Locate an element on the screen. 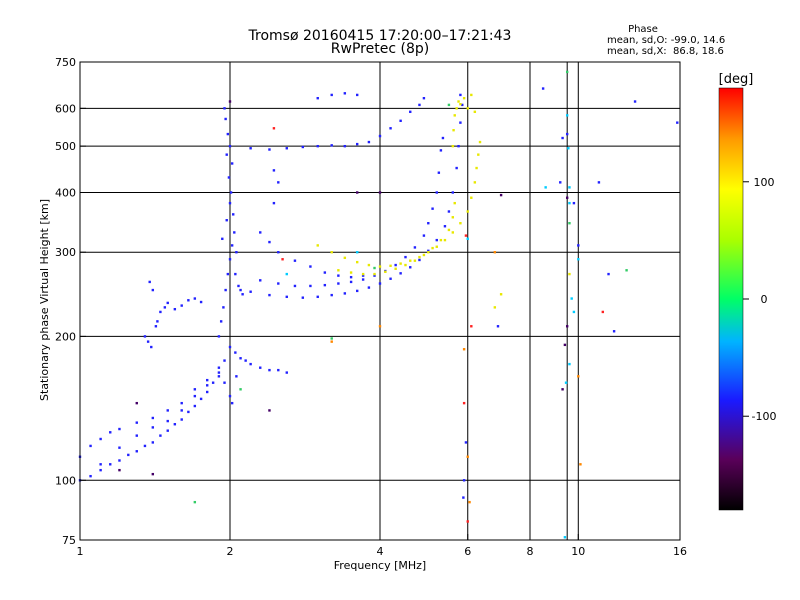  y-tick-label: 600 is located at coordinates (65, 108).